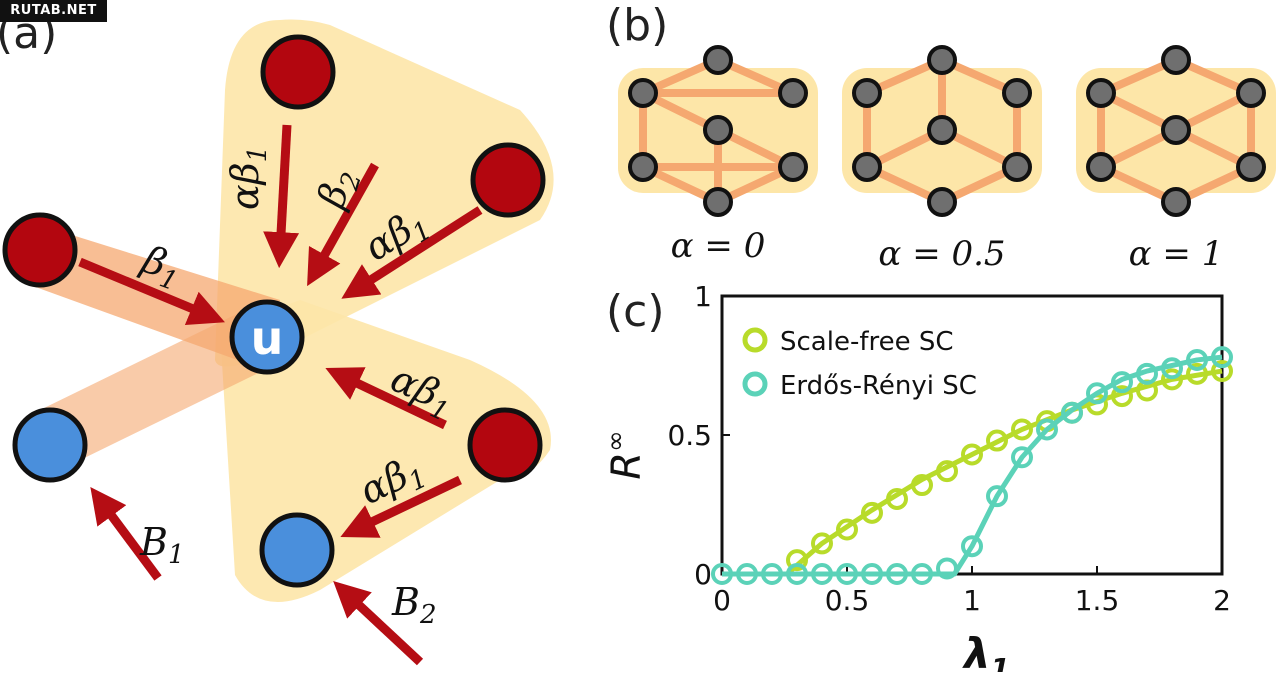 The image size is (1280, 676). I want to click on x-tick-label: 1, so click(972, 600).